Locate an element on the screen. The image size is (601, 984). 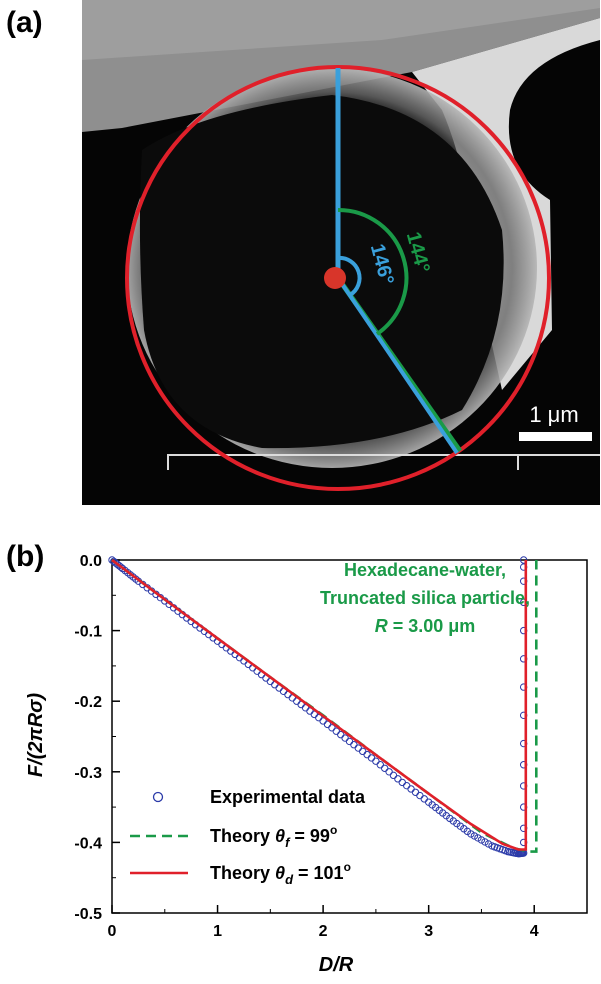
legend-marker-experimental is located at coordinates (158, 797).